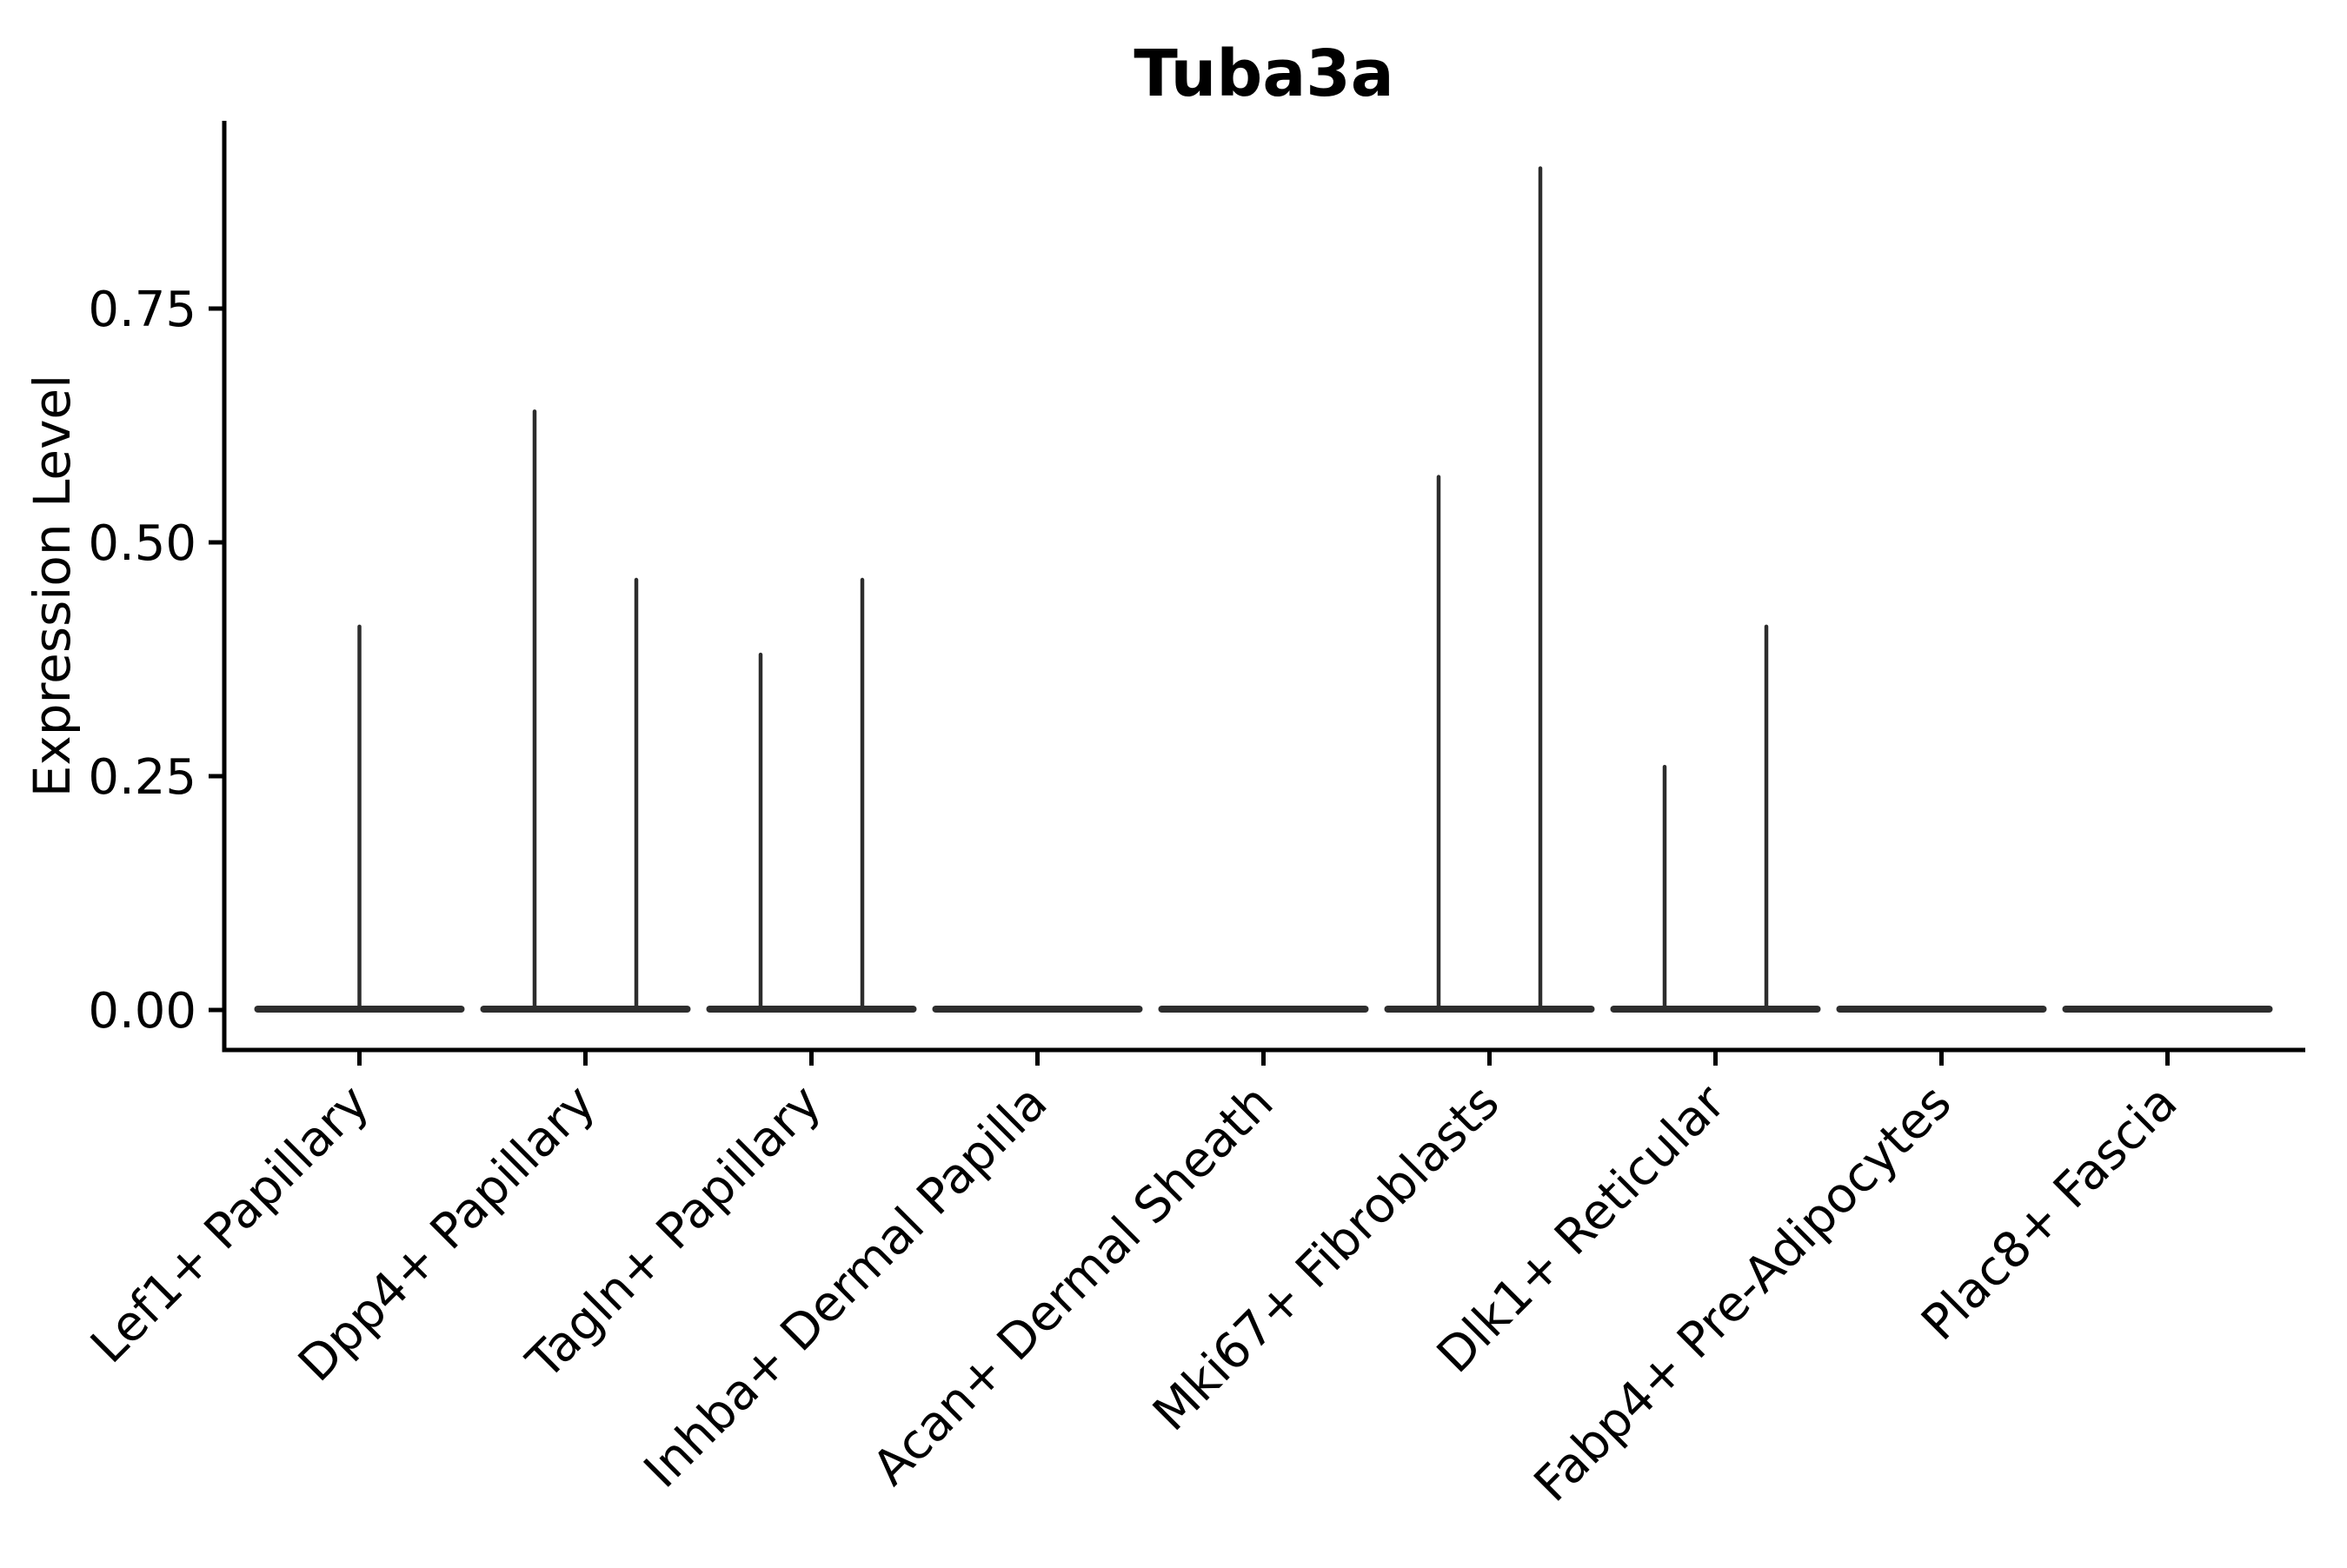 The height and width of the screenshot is (1568, 2347). Describe the element at coordinates (156, 661) in the screenshot. I see `y-axis-ticks: 0.00 0.25 0.50 0.75` at that location.